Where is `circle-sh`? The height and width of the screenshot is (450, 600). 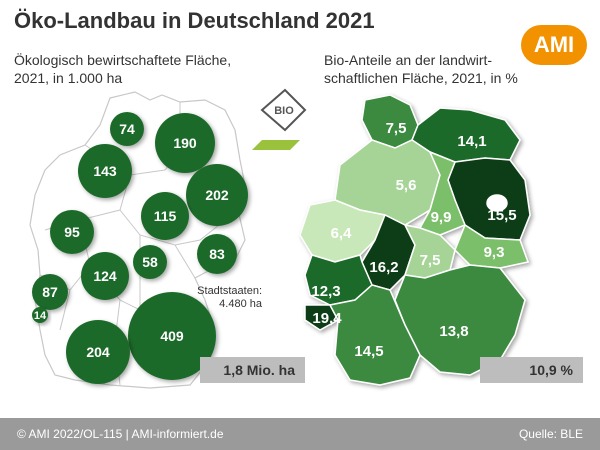 circle-sh is located at coordinates (127, 129).